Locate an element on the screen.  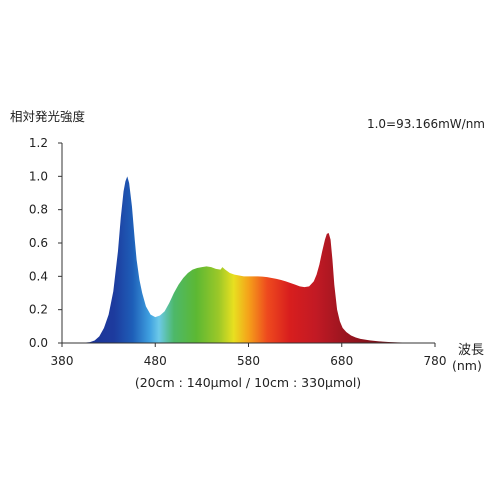
x-tick-label: 580 is located at coordinates (248, 361).